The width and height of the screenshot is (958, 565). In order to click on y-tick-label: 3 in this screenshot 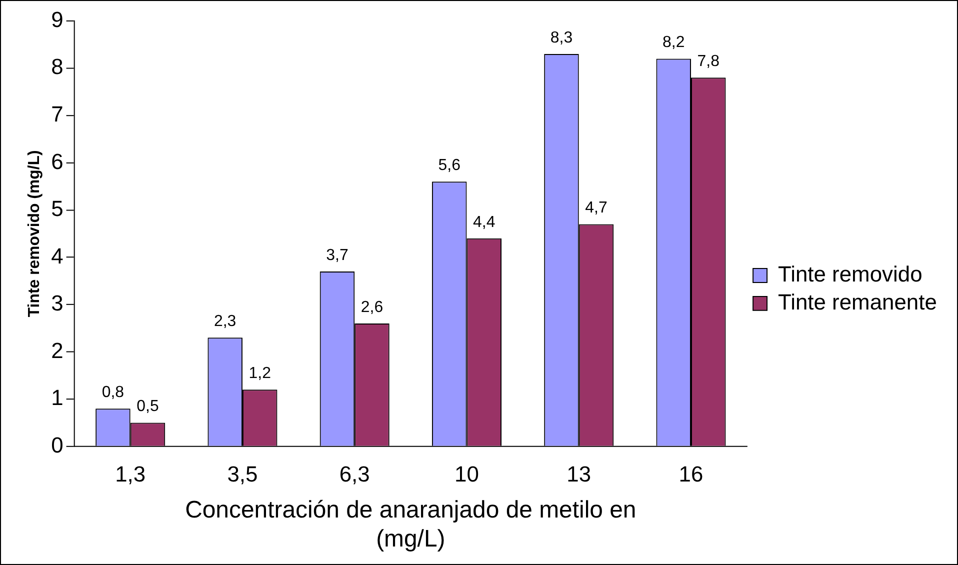, I will do `click(57, 303)`.